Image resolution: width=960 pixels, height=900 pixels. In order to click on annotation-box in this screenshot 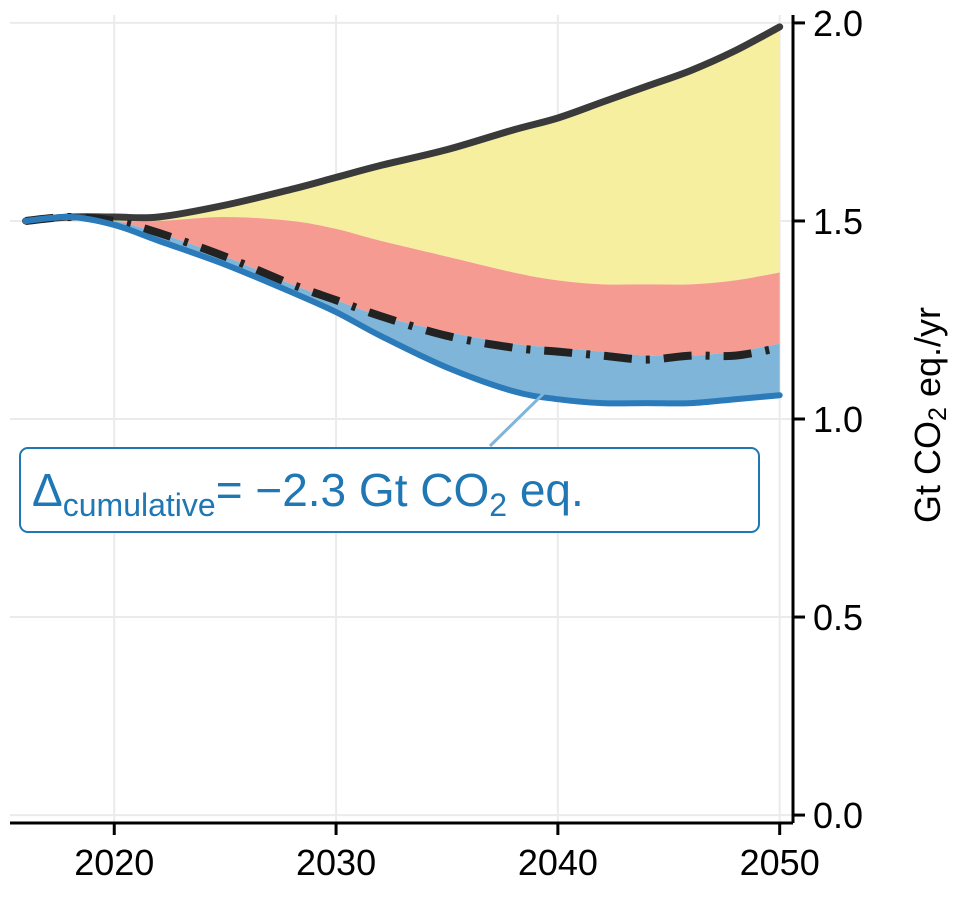, I will do `click(389, 490)`.